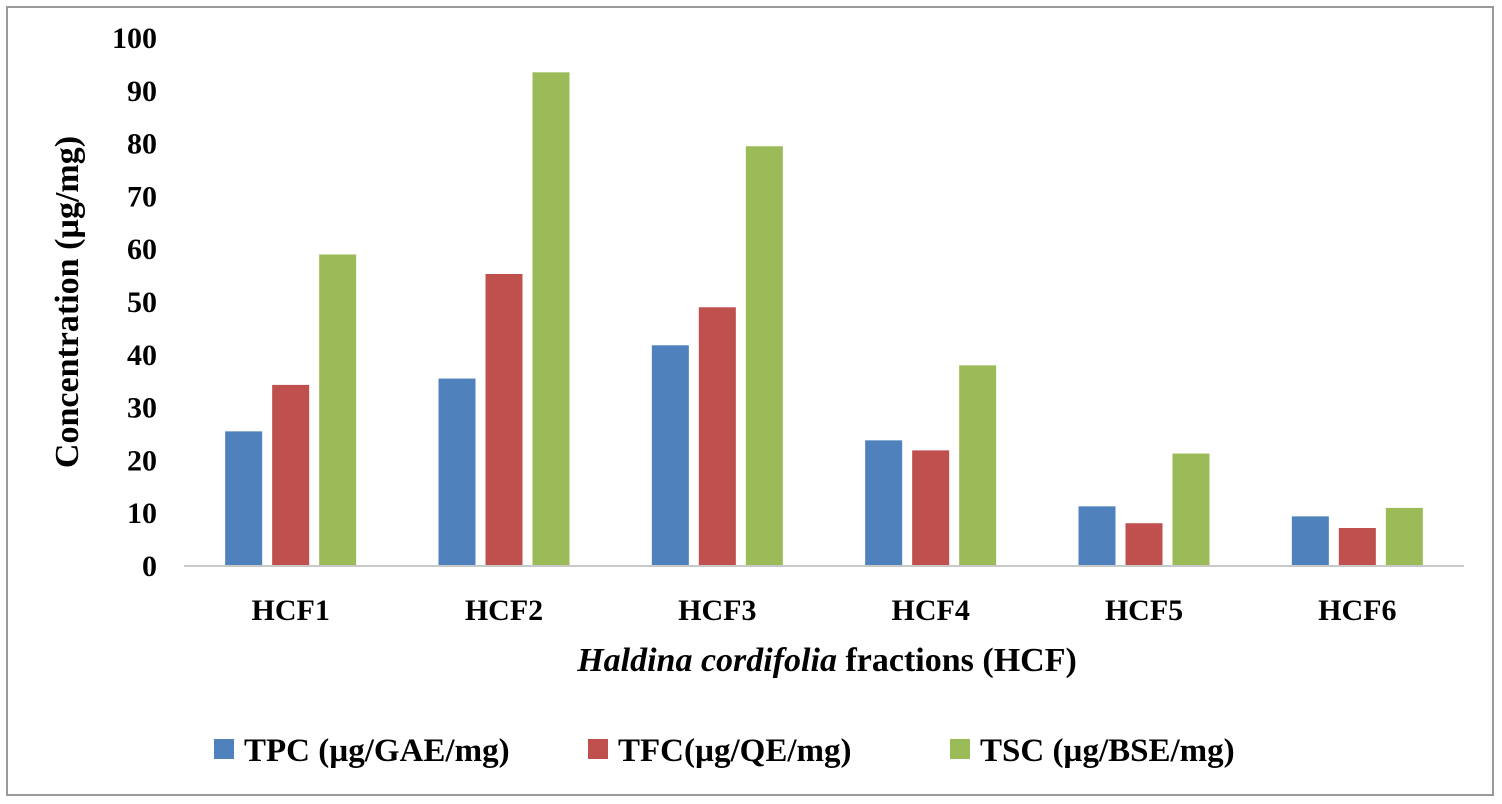 The height and width of the screenshot is (804, 1502). What do you see at coordinates (149, 566) in the screenshot?
I see `y-tick-label: 0` at bounding box center [149, 566].